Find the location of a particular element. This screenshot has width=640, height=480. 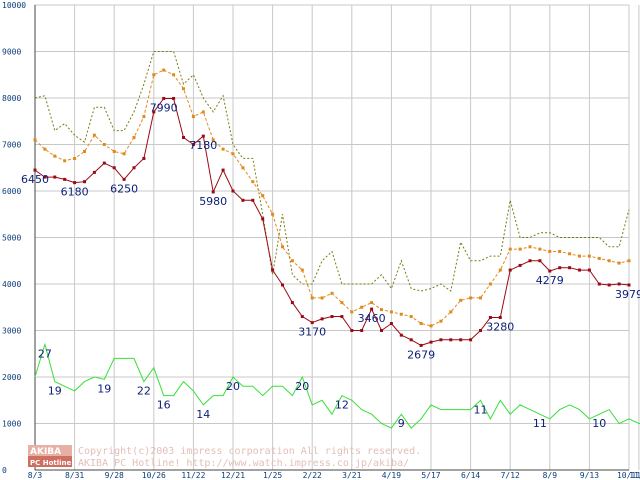

data-label-count: 9 is located at coordinates (401, 423).